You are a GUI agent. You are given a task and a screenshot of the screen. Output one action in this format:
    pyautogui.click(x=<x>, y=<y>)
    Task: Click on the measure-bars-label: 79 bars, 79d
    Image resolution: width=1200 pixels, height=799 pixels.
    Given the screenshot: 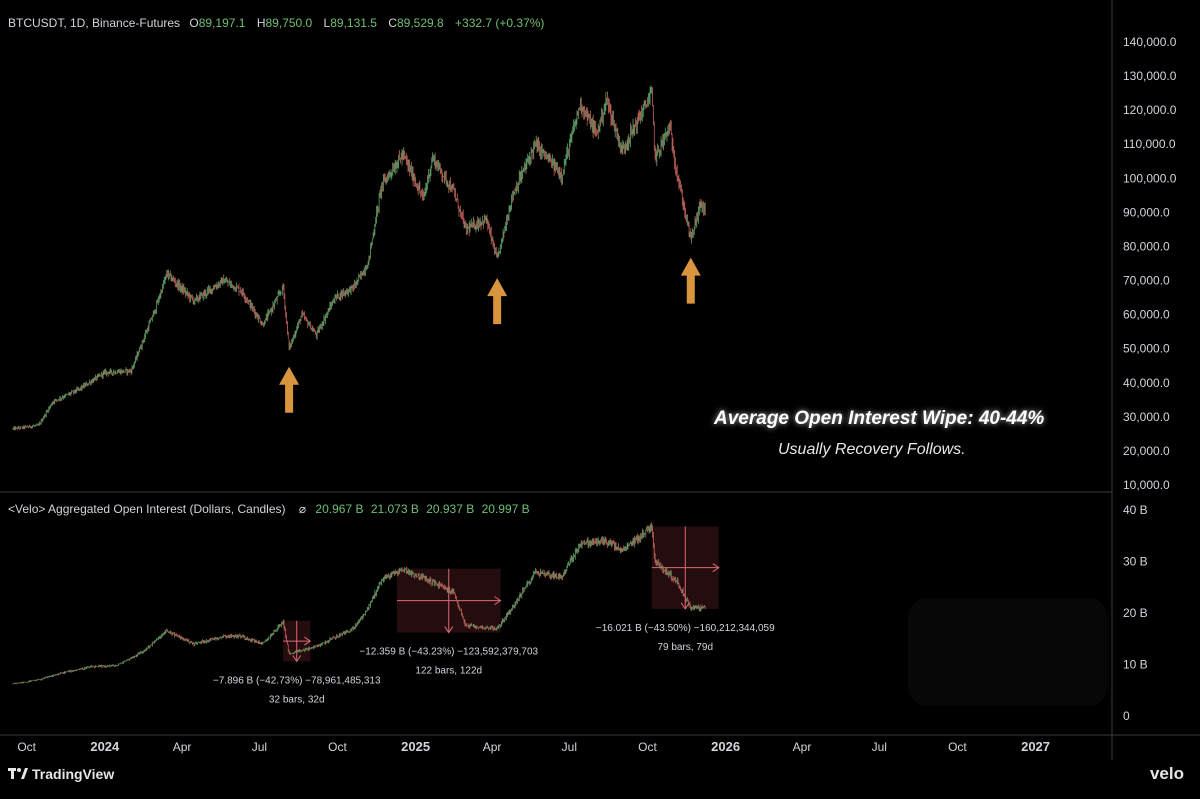 What is the action you would take?
    pyautogui.click(x=685, y=647)
    